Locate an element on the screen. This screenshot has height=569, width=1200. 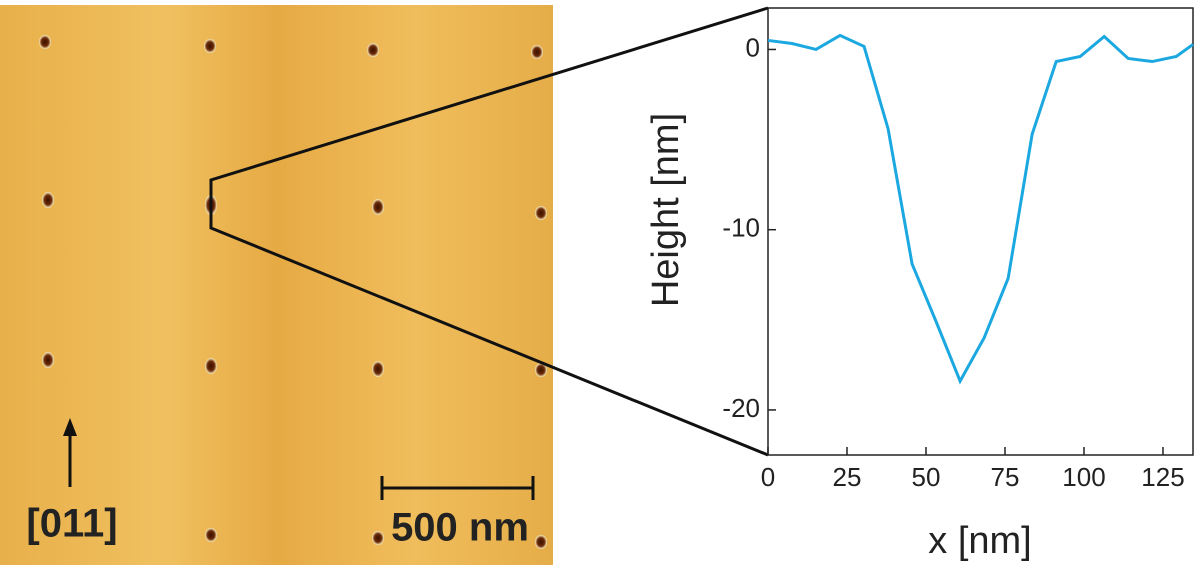
x-axis-label: x [nm] is located at coordinates (979, 541).